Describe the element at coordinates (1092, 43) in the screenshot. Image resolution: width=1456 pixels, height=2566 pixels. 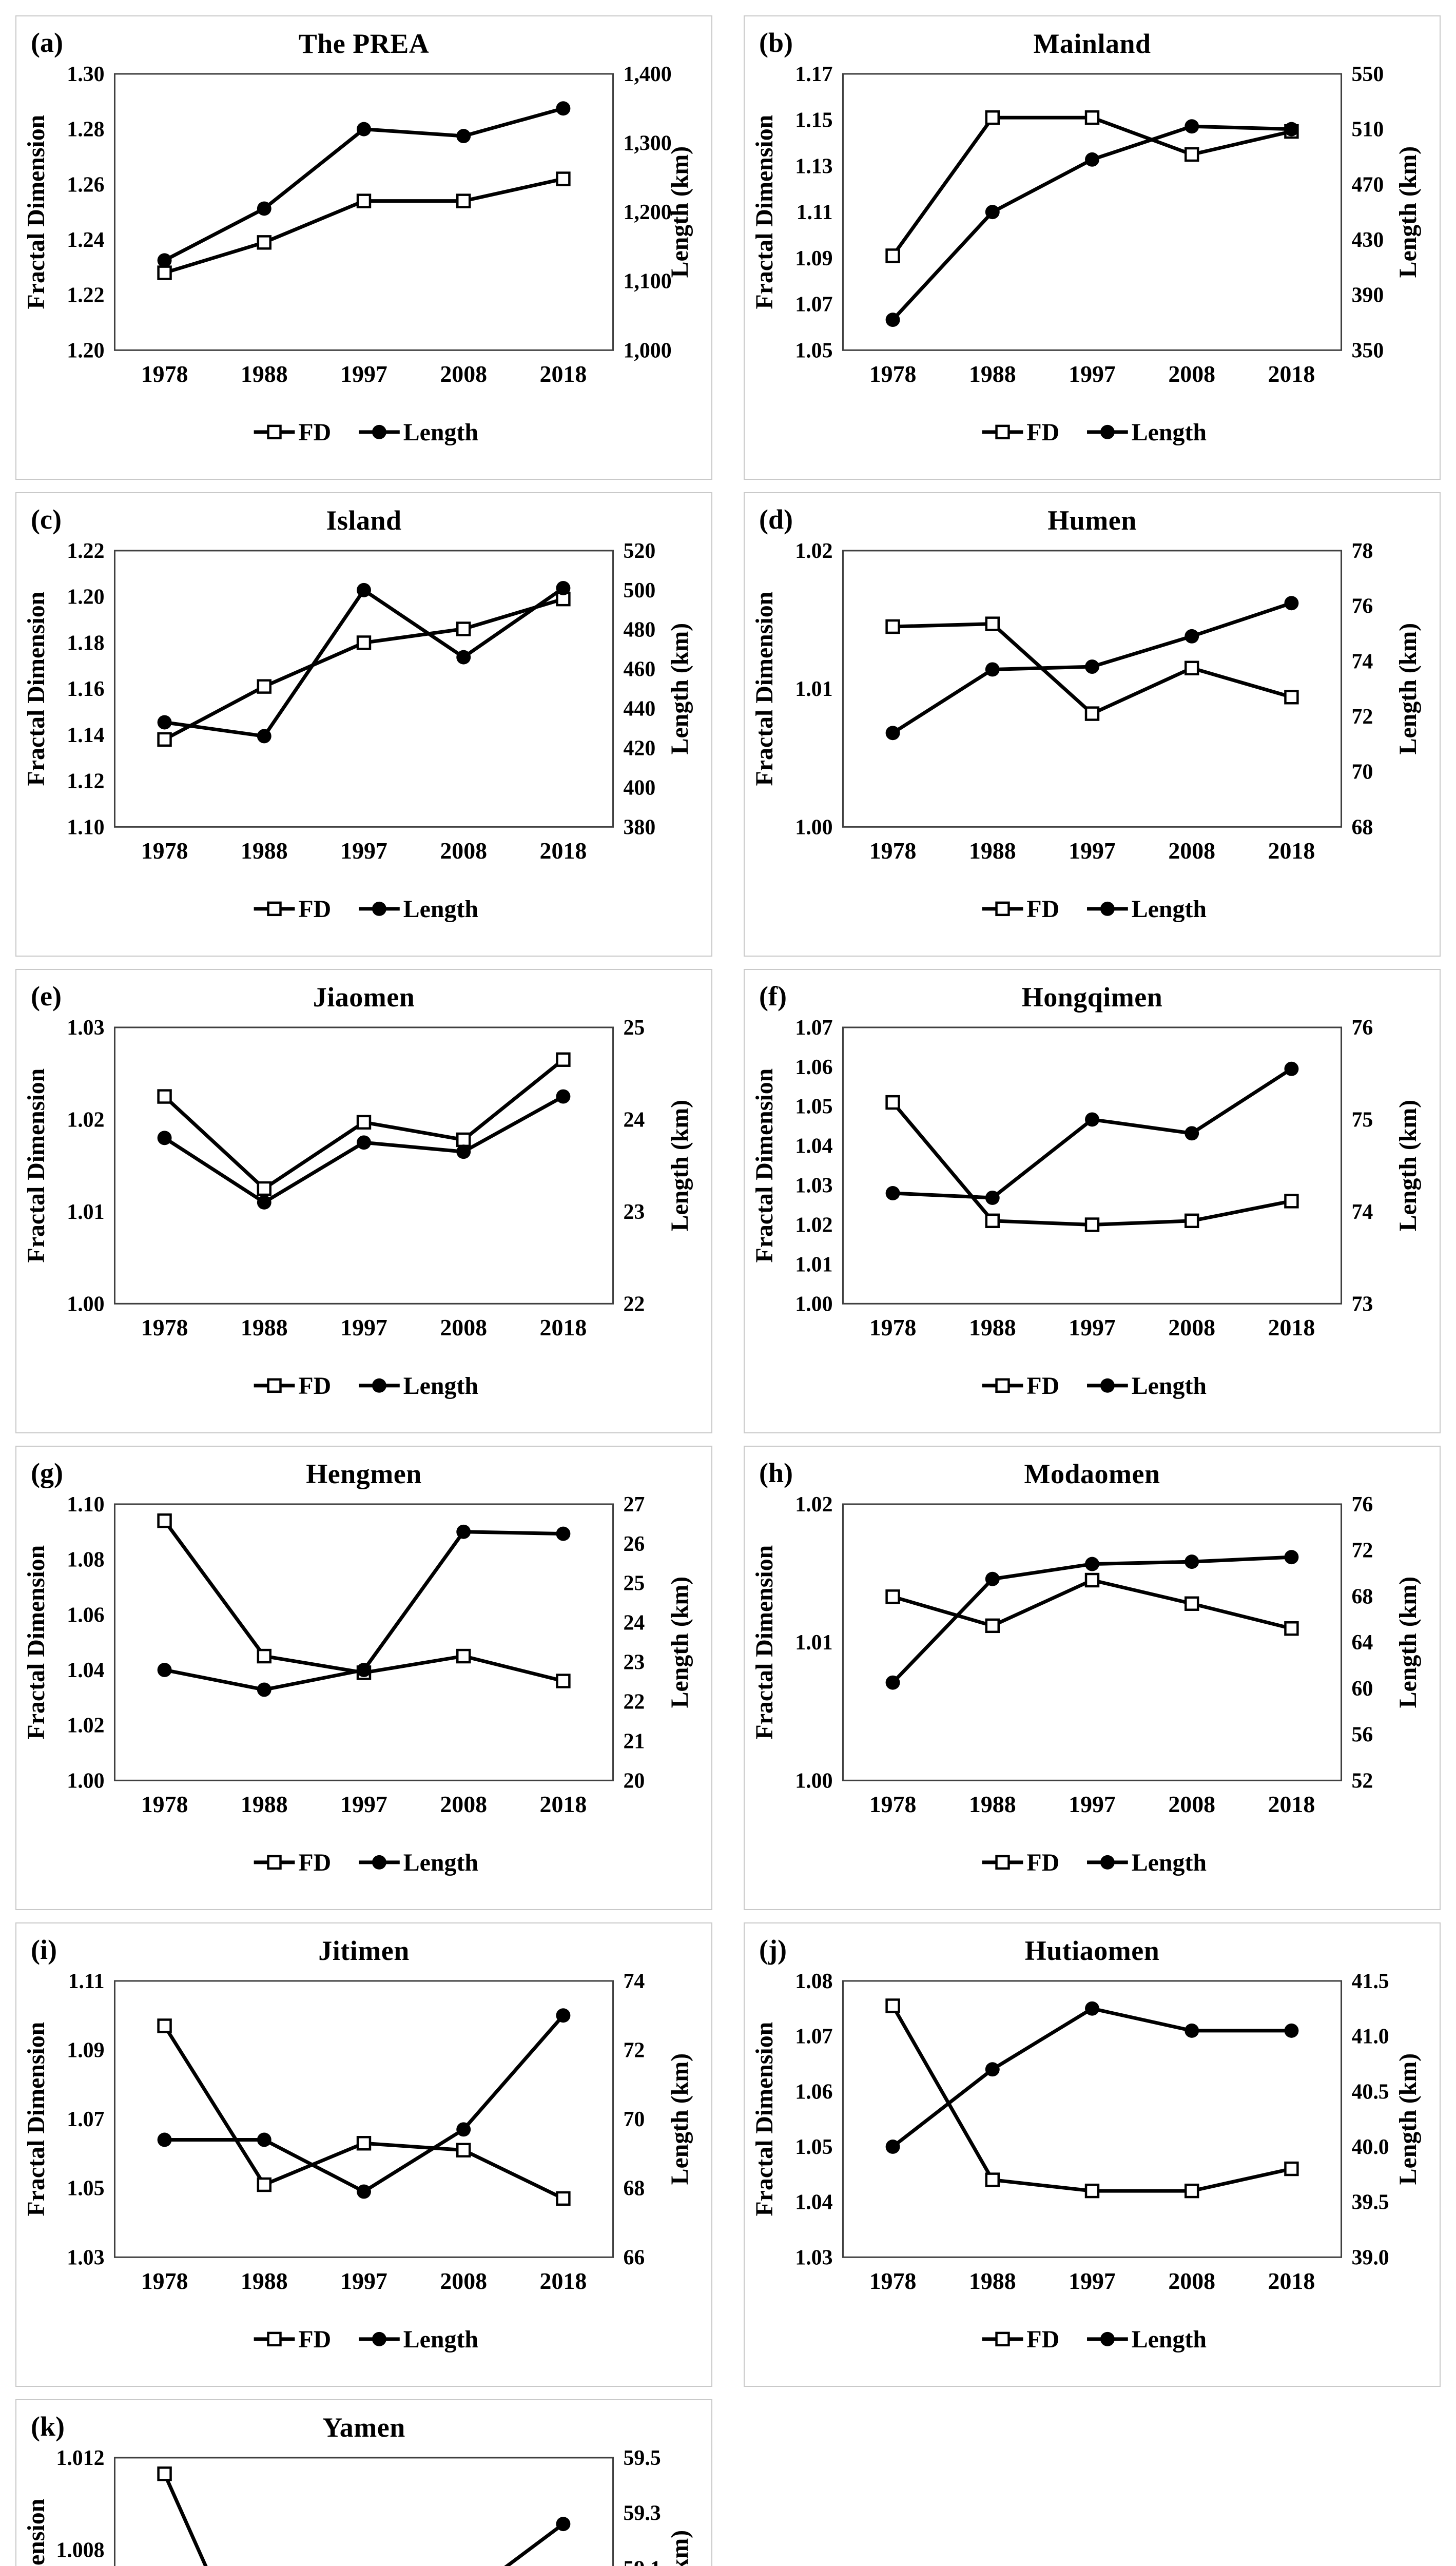
I see `chart-title: Mainland` at that location.